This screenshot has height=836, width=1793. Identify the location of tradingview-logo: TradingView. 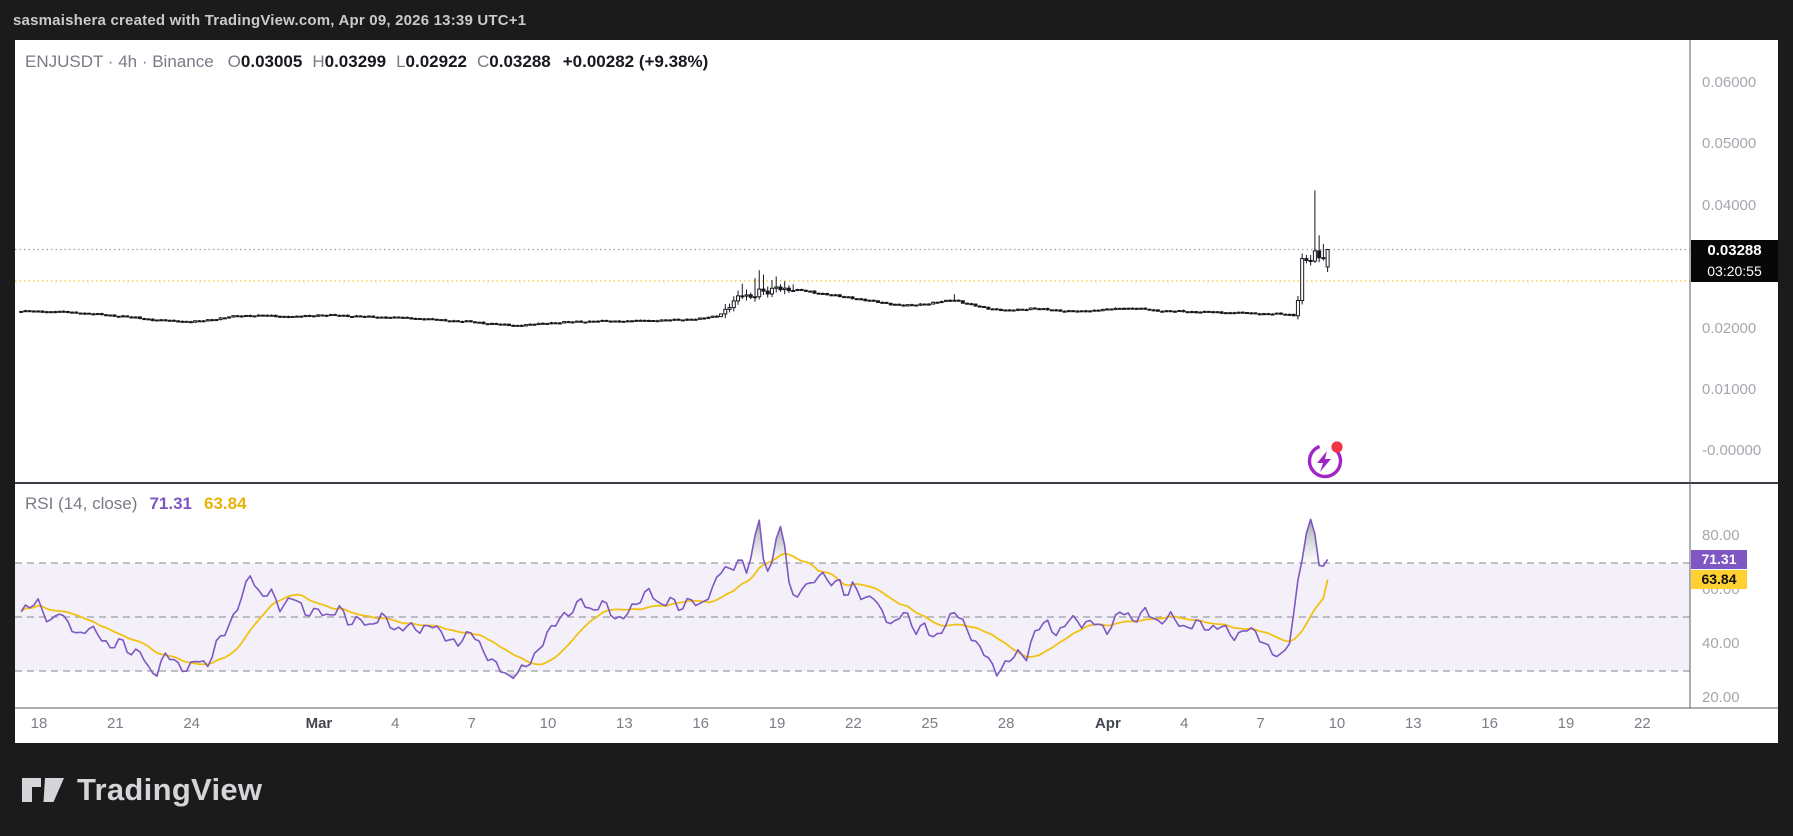
(140, 790).